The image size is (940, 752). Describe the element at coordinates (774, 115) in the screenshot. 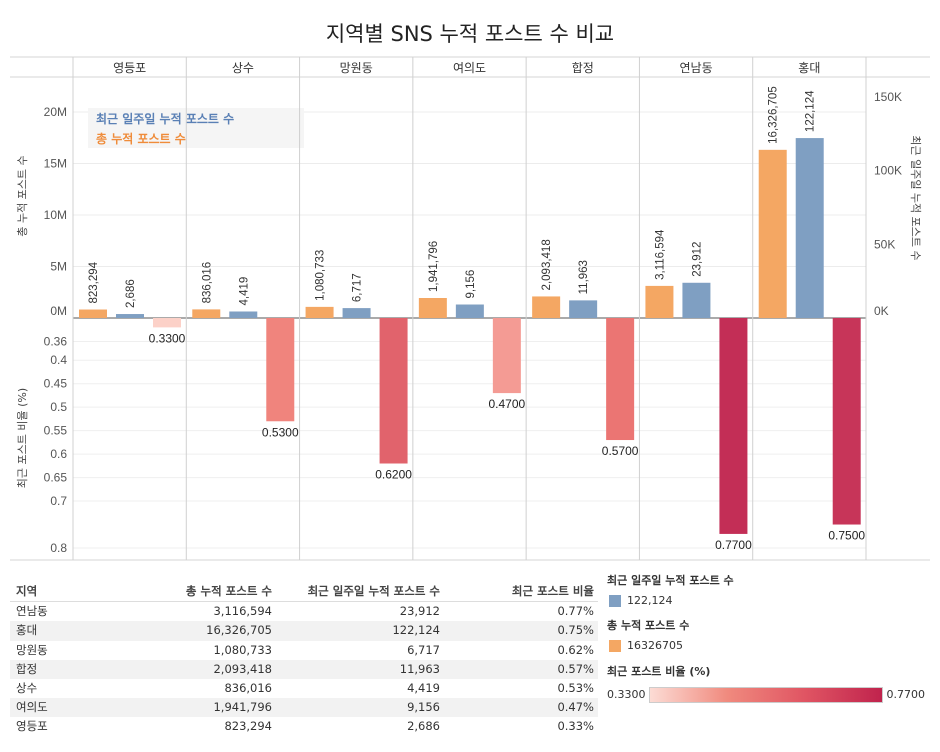

I see `data-label-total: 16,326,705` at that location.